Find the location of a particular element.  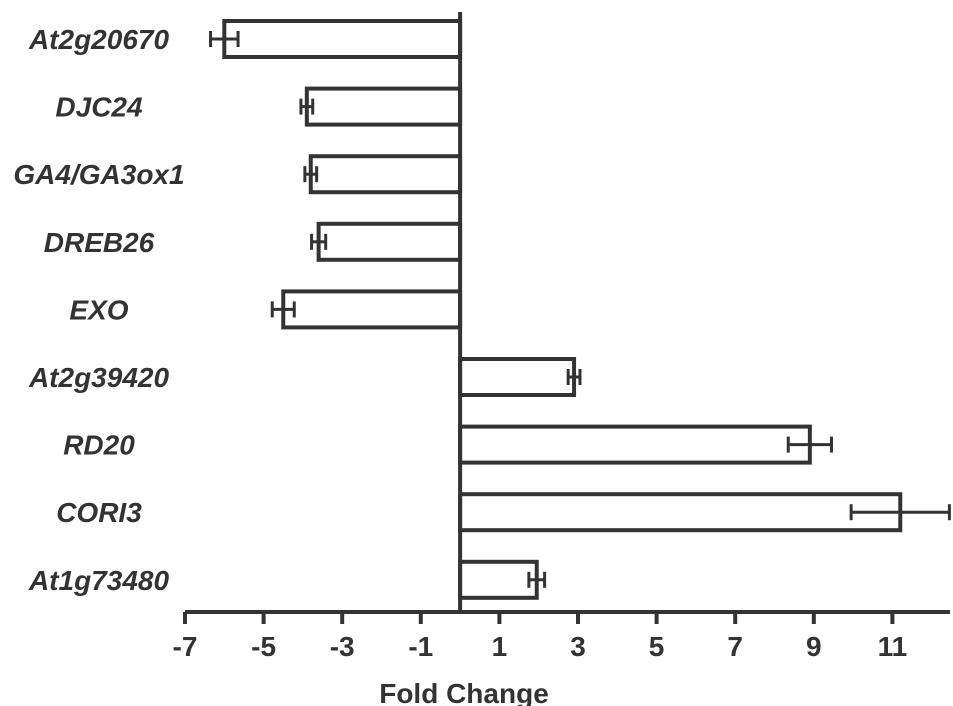

x-tick-label-4: 1 is located at coordinates (500, 646).